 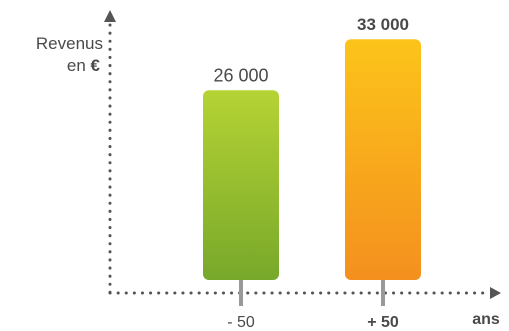 What do you see at coordinates (241, 322) in the screenshot?
I see `x-tick-label: - 50` at bounding box center [241, 322].